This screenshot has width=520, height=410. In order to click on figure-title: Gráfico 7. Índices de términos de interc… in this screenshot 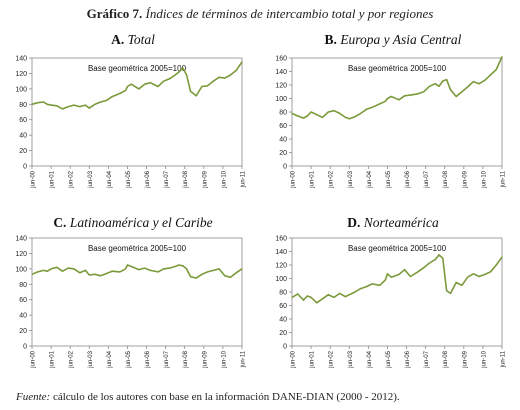, I will do `click(260, 14)`.